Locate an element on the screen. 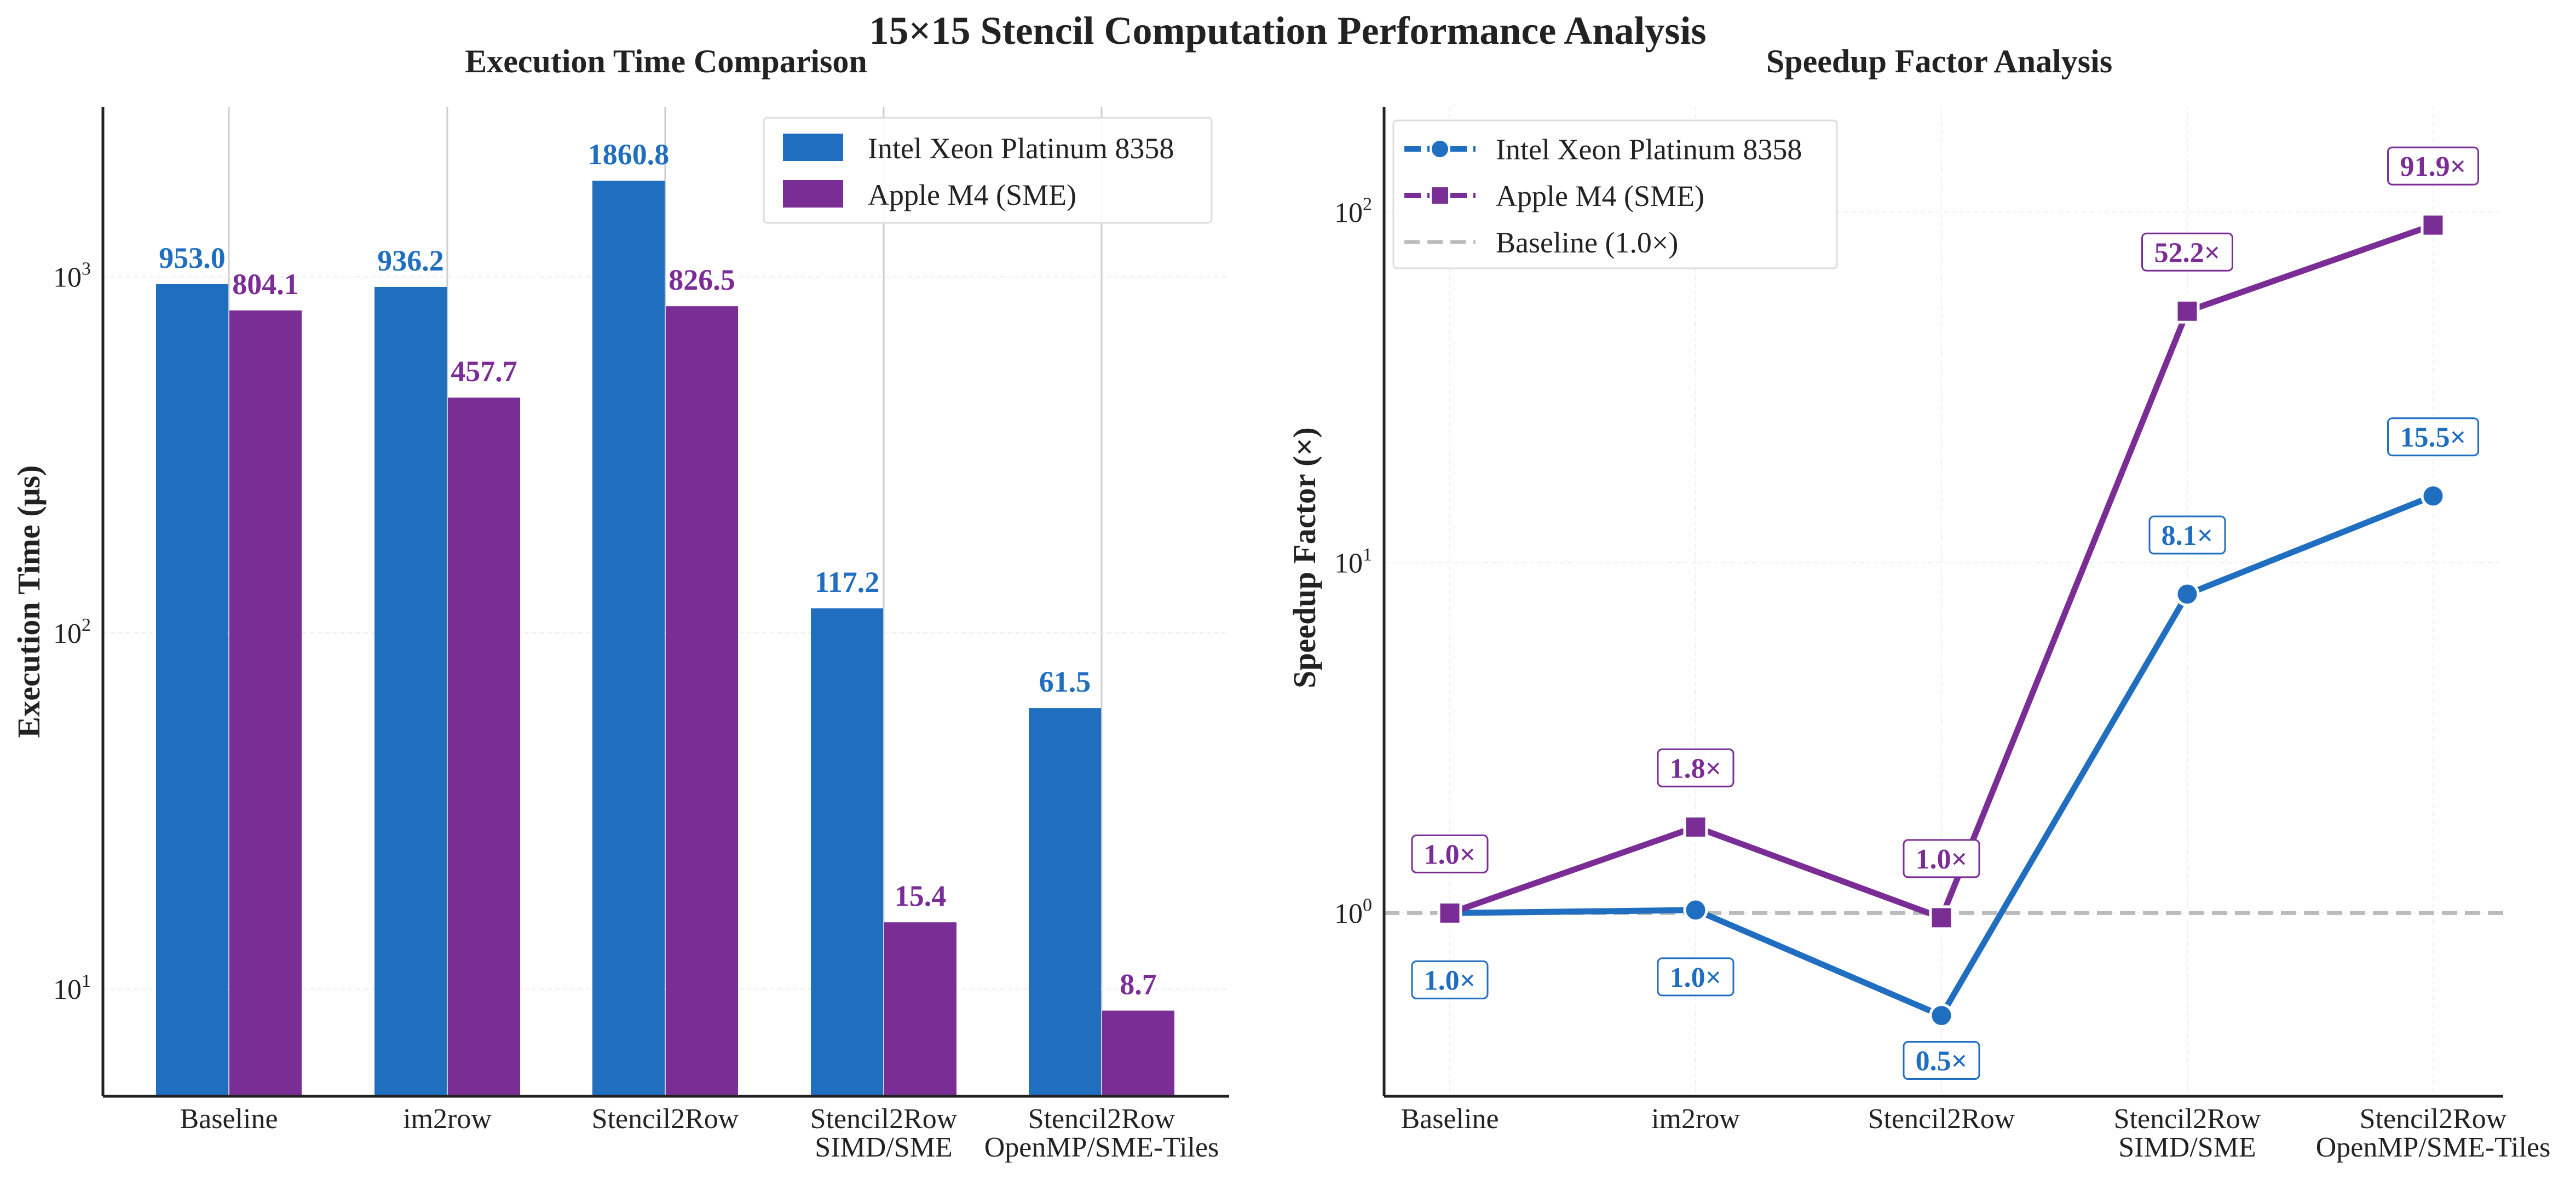 This screenshot has width=2576, height=1185. point-value-label: 15.5× is located at coordinates (2433, 437).